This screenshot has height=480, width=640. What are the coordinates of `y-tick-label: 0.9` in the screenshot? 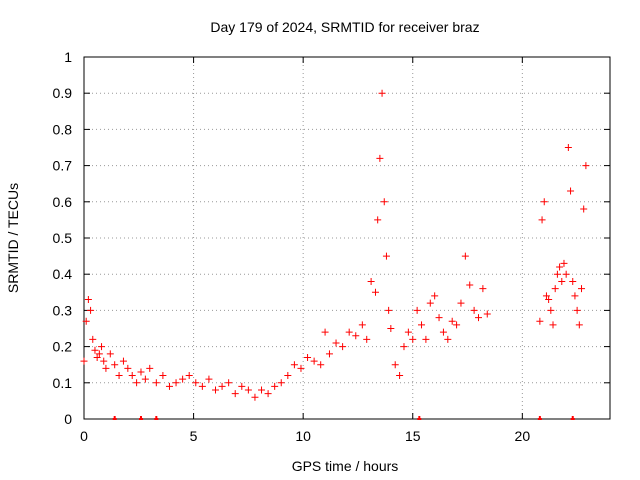 It's located at (63, 93).